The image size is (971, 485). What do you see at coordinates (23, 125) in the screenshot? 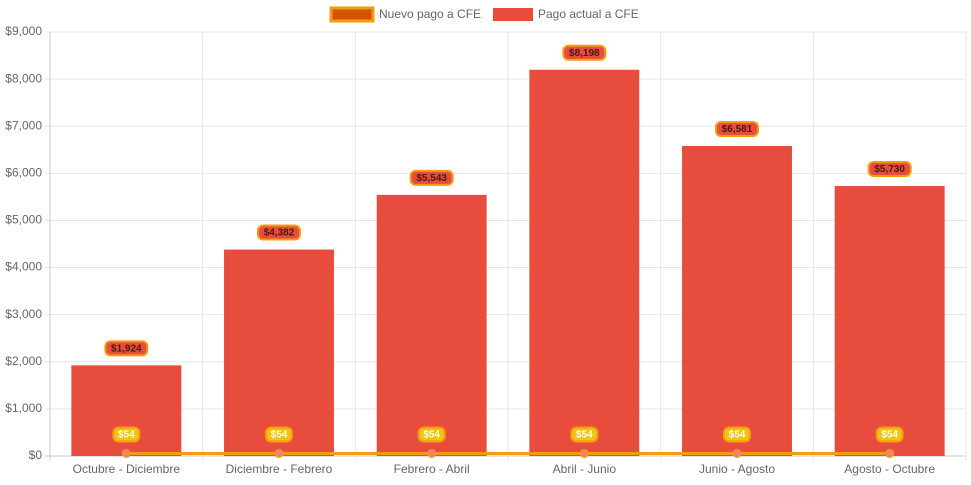
I see `y-tick-label: $7,000` at bounding box center [23, 125].